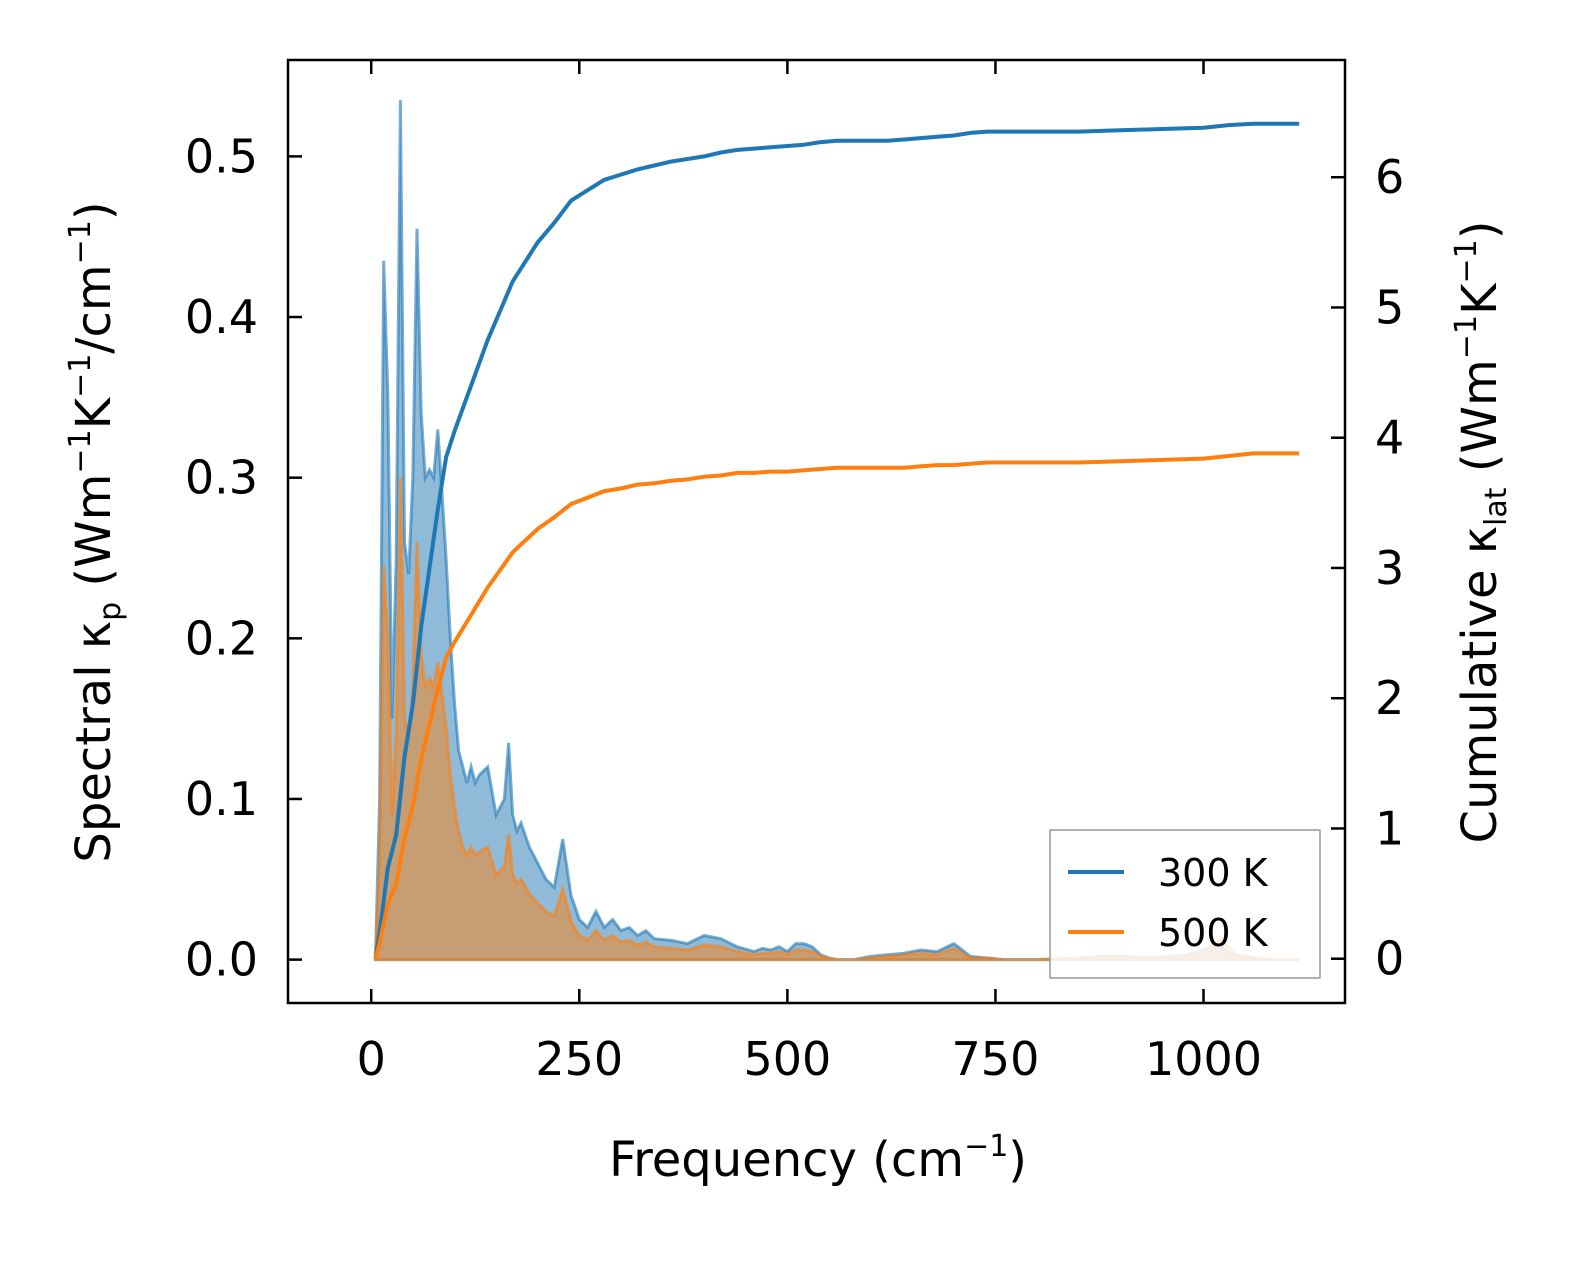 The width and height of the screenshot is (1586, 1264). What do you see at coordinates (1213, 933) in the screenshot?
I see `legend-label-500k: 500 K` at bounding box center [1213, 933].